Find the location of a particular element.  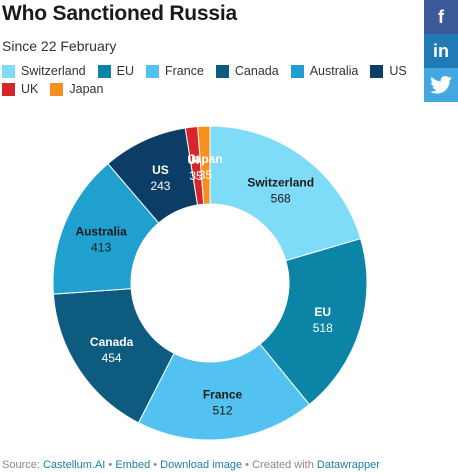

donut-slice-australia is located at coordinates (106, 229).